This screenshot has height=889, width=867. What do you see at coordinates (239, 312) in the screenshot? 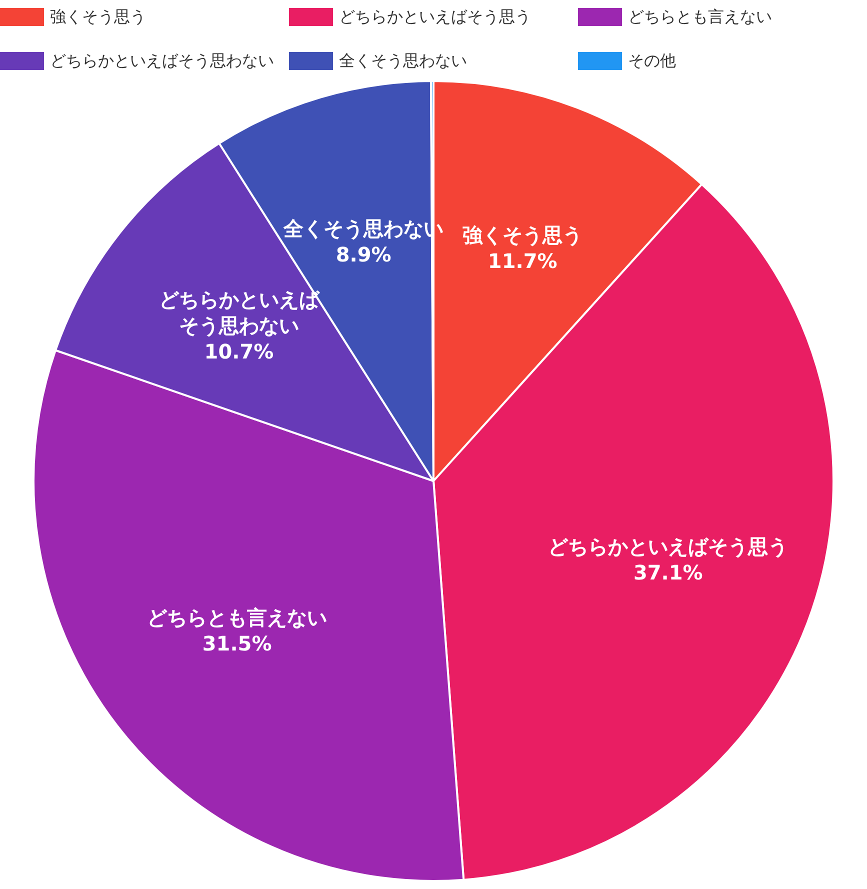
I see `slice-label: どちらかといえばそう思わない` at bounding box center [239, 312].